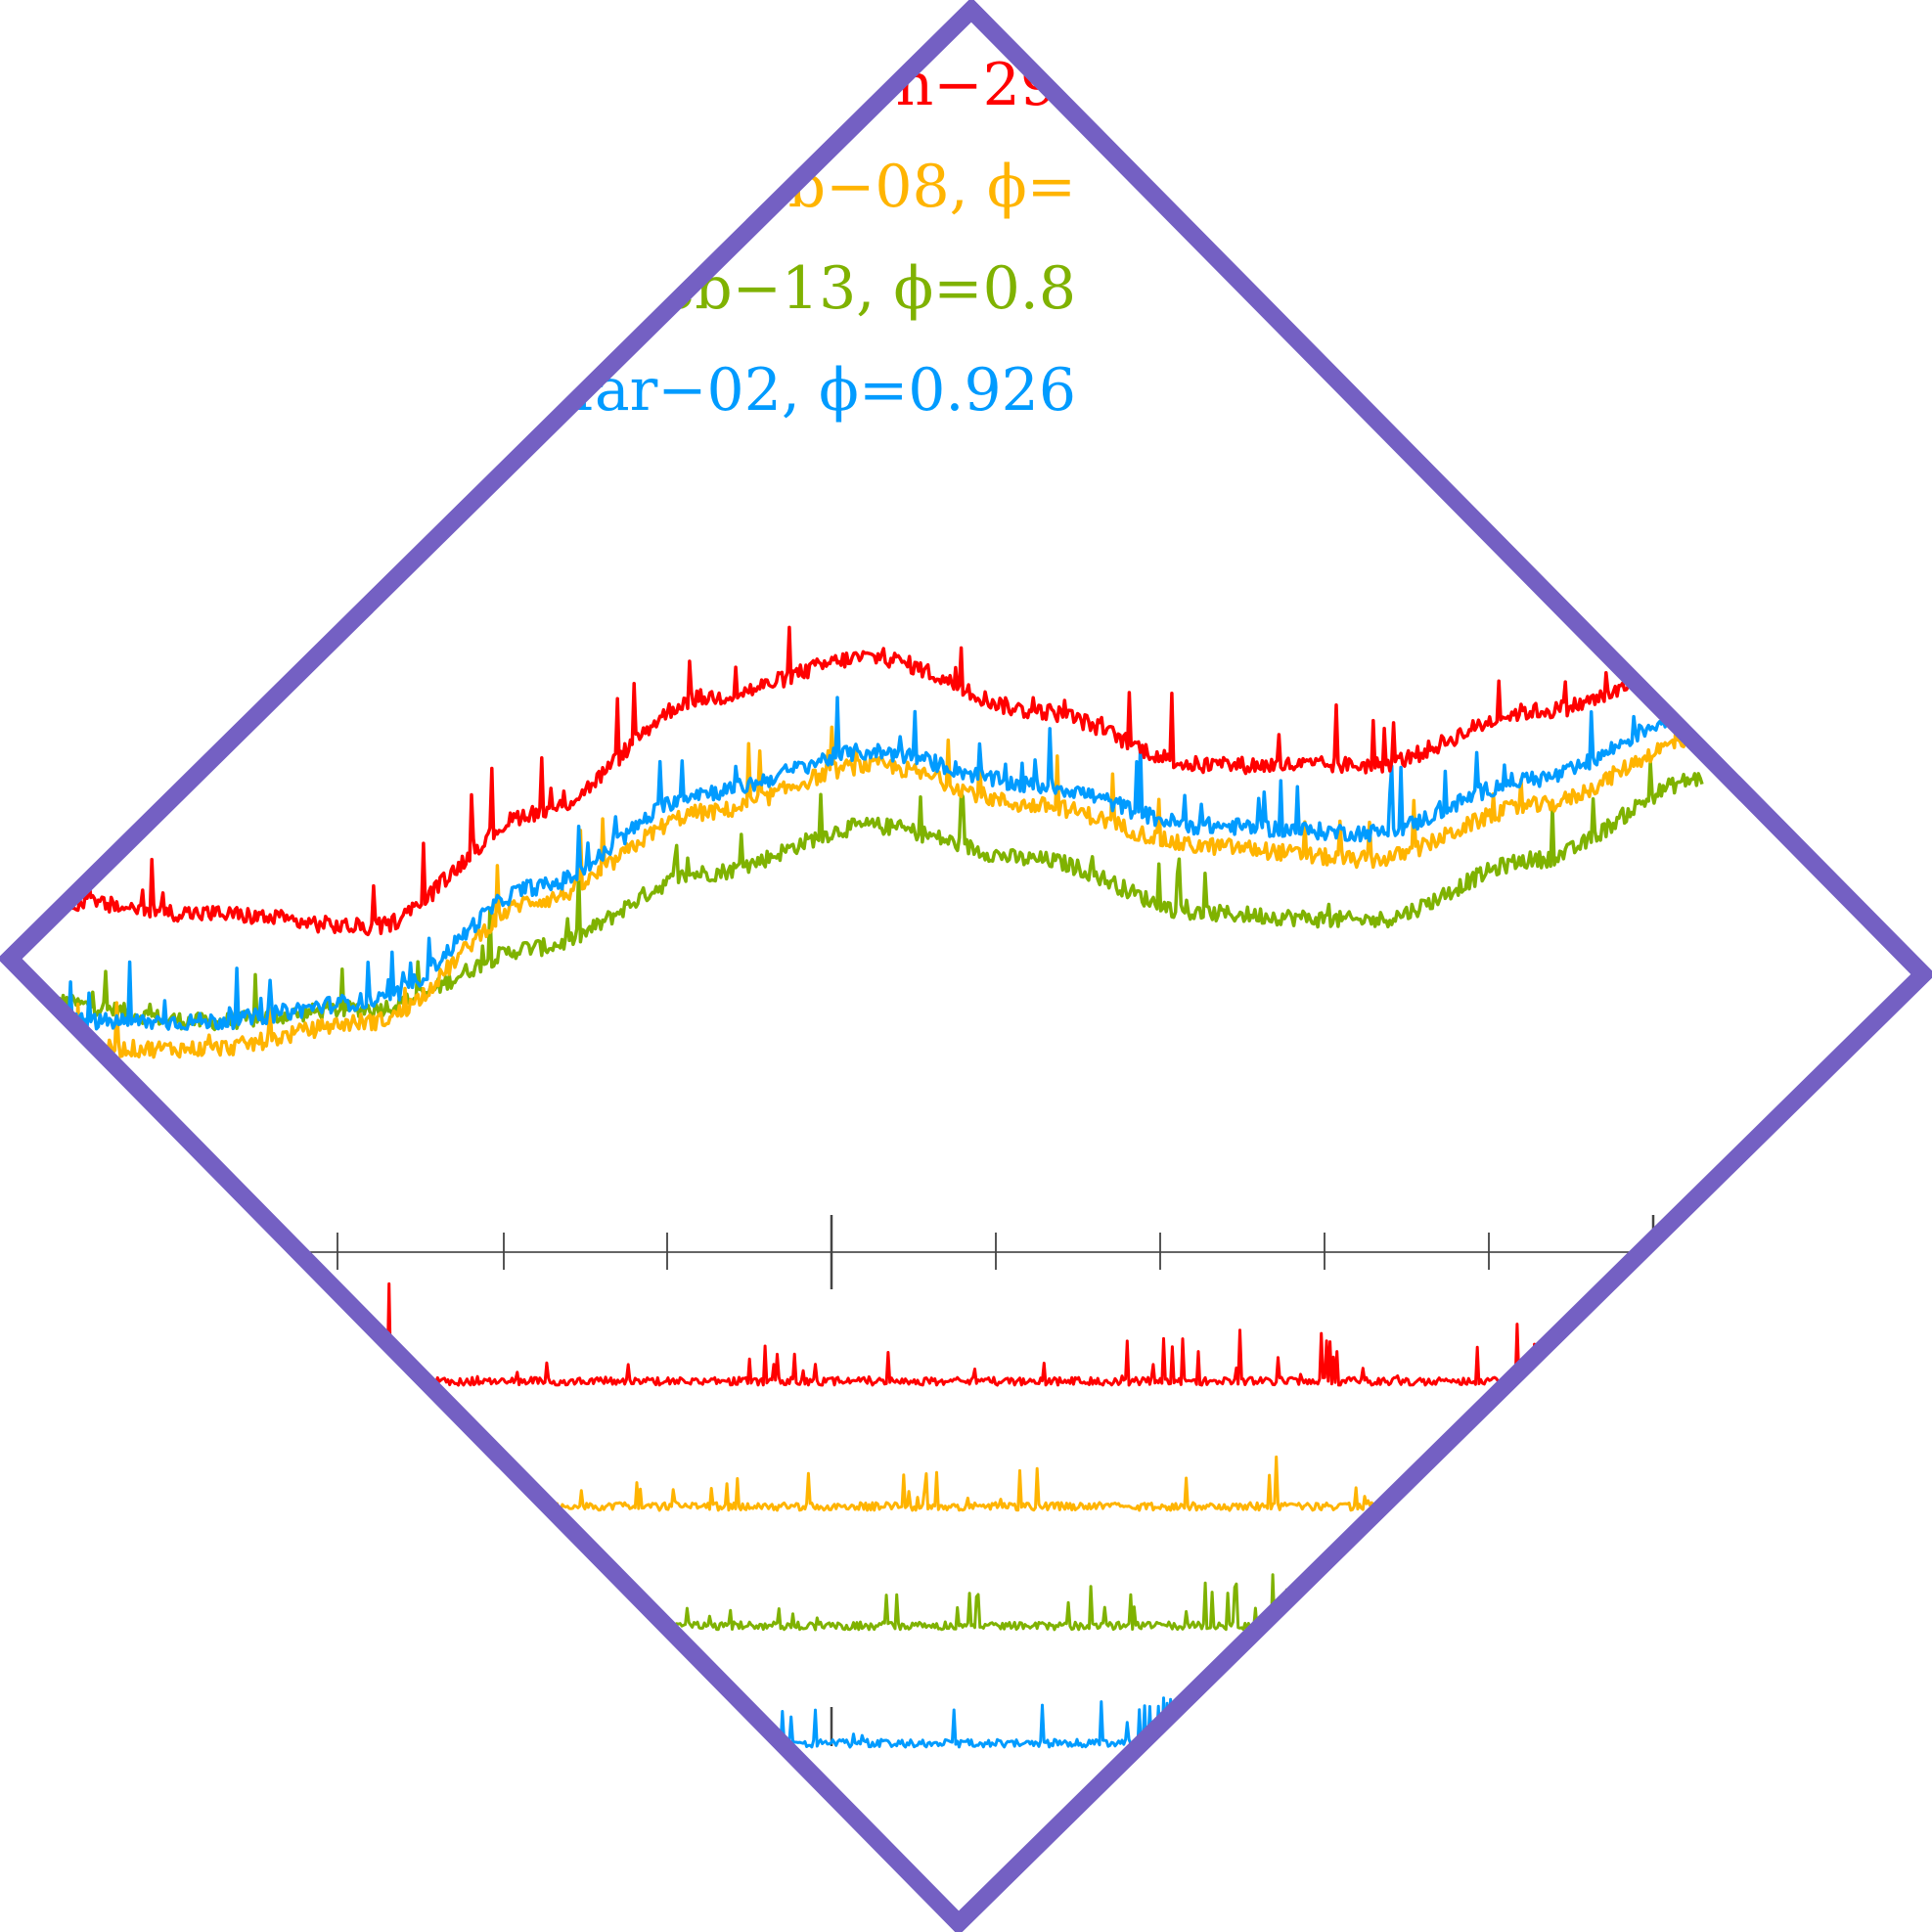  I want to click on legend-entry-2: 25−Feb−13, ϕ=0.8, so click(787, 288).